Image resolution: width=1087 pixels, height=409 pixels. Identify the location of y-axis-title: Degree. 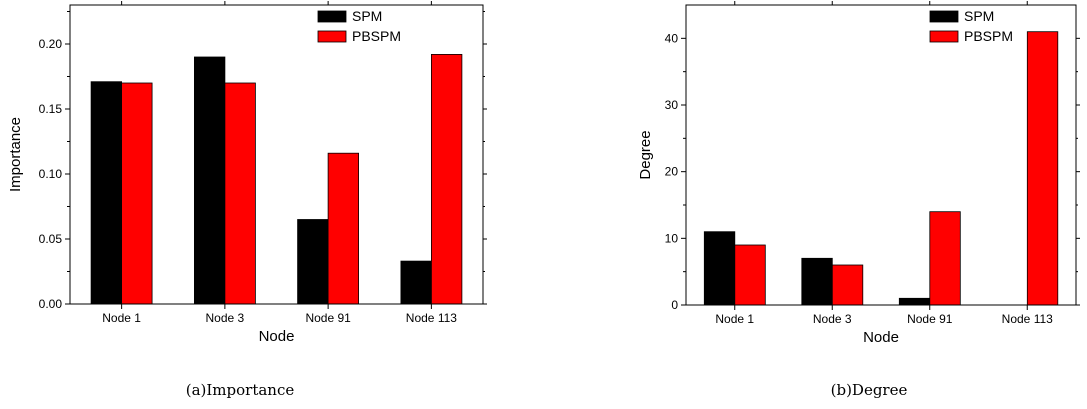
(645, 154).